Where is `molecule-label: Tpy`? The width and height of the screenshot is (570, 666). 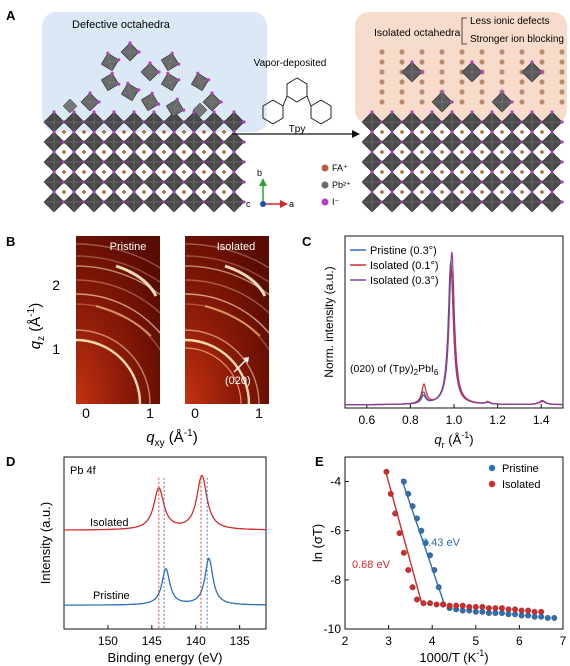
molecule-label: Tpy is located at coordinates (297, 129).